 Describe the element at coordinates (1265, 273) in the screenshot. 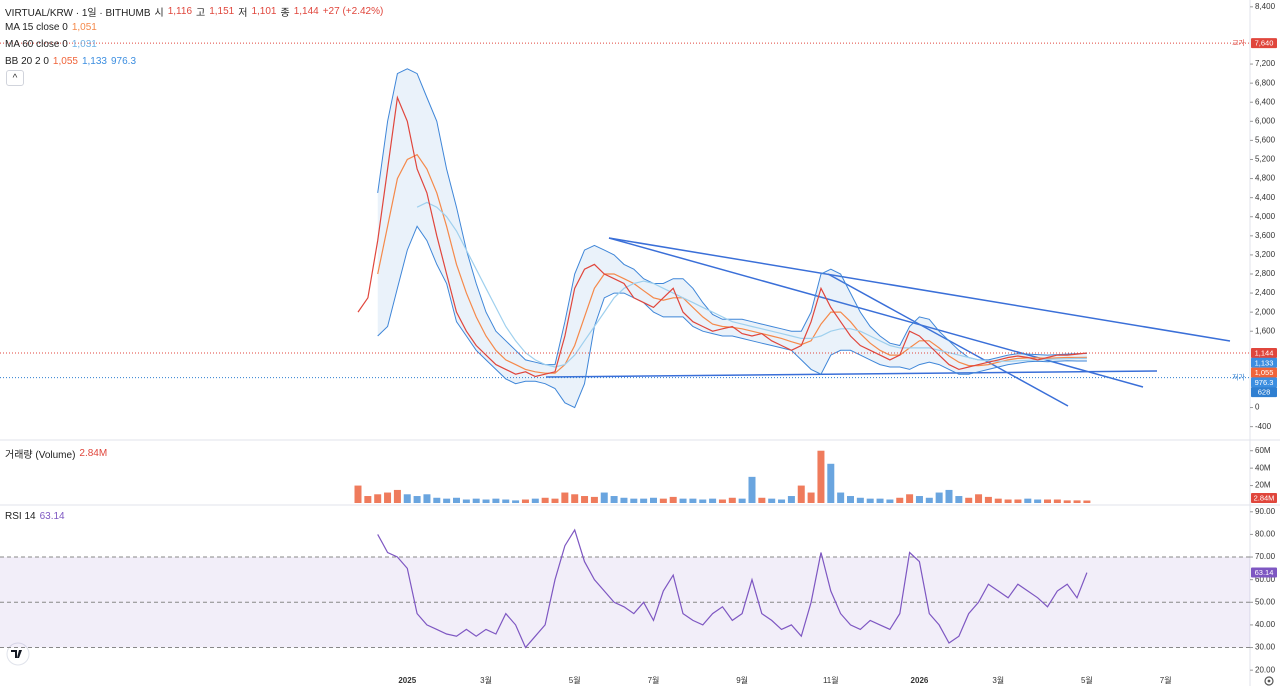

I see `y-tick-label: 2,800` at that location.